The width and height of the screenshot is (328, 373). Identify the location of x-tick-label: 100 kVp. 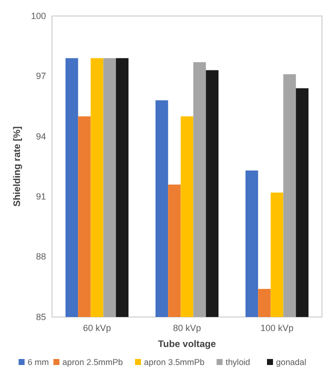
(277, 328).